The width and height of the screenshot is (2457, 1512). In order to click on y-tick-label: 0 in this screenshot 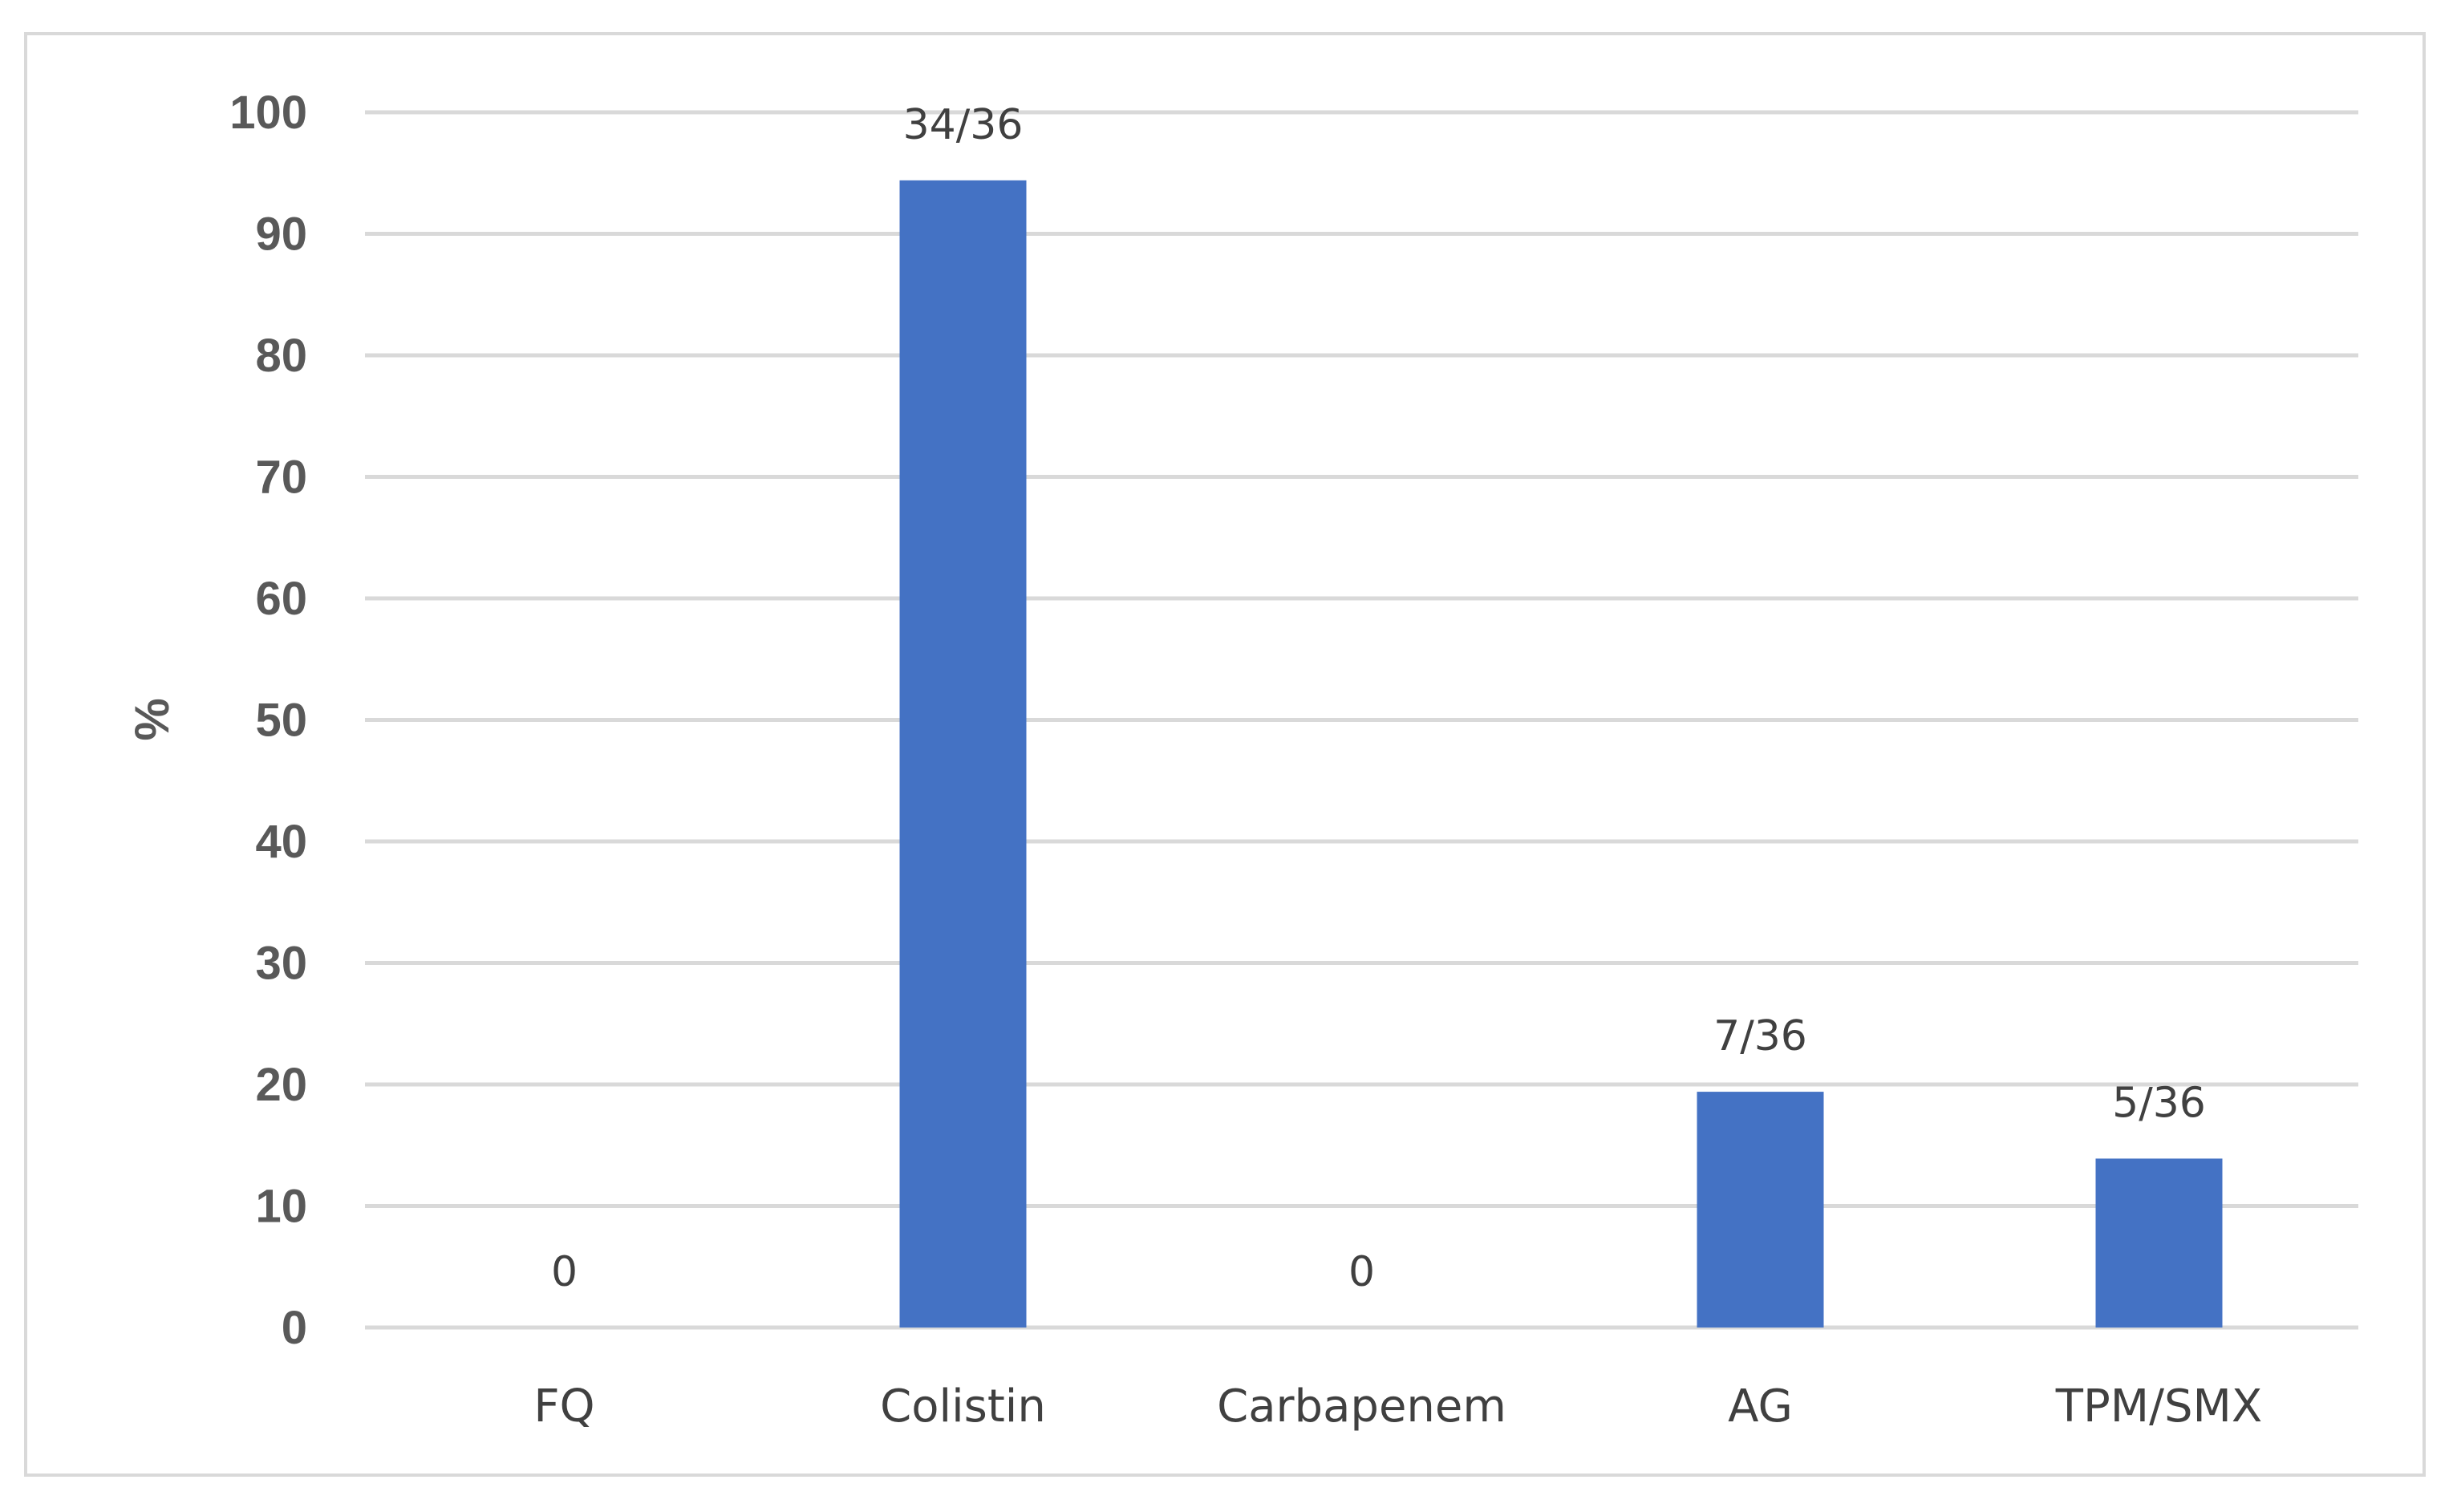, I will do `click(294, 1328)`.